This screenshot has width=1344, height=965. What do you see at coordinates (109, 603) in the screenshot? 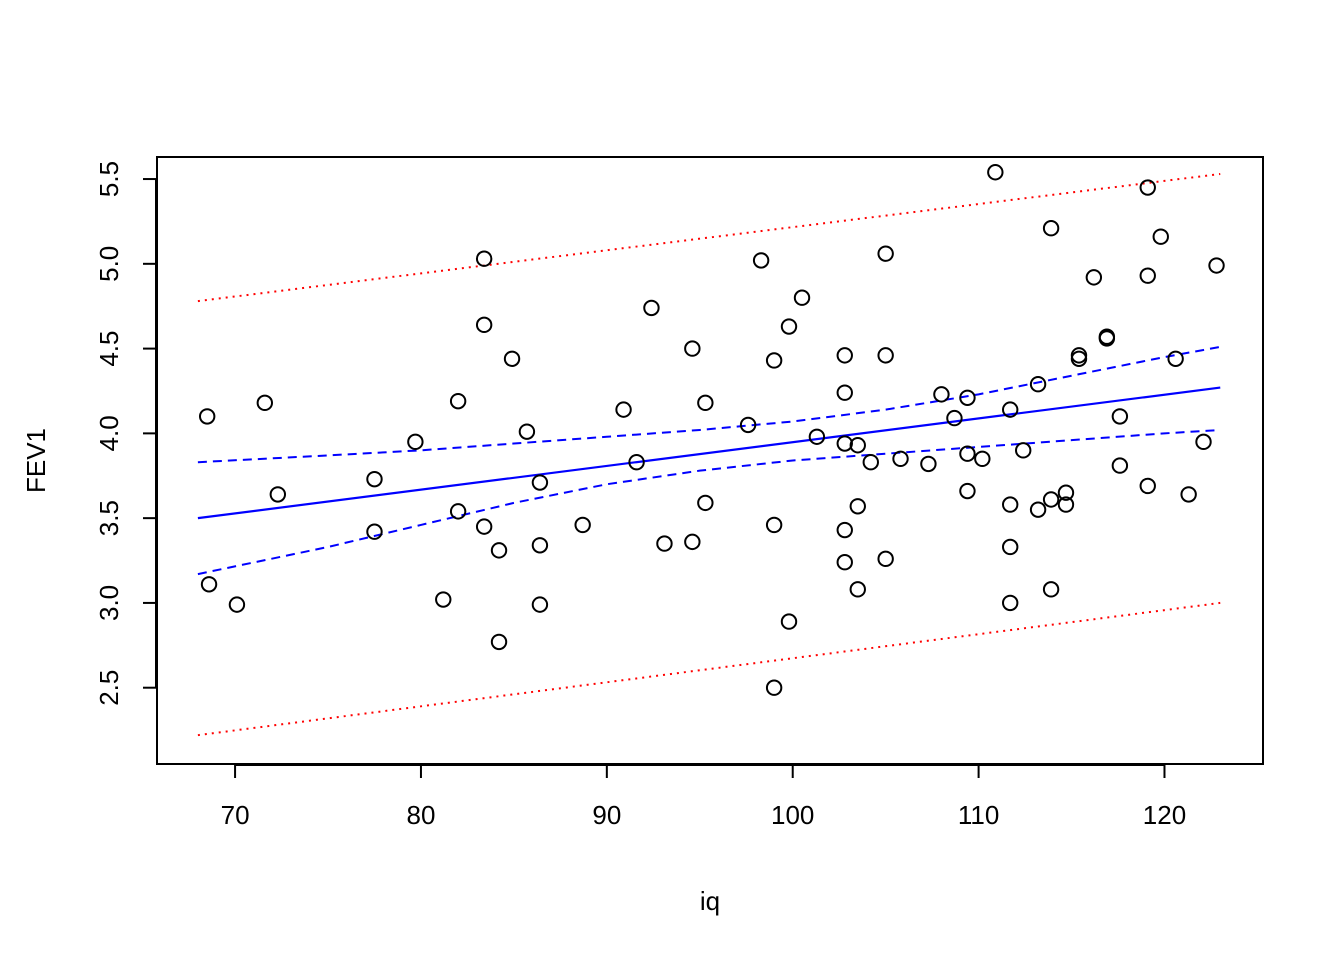
I see `y-tick-label: 3.0` at bounding box center [109, 603].